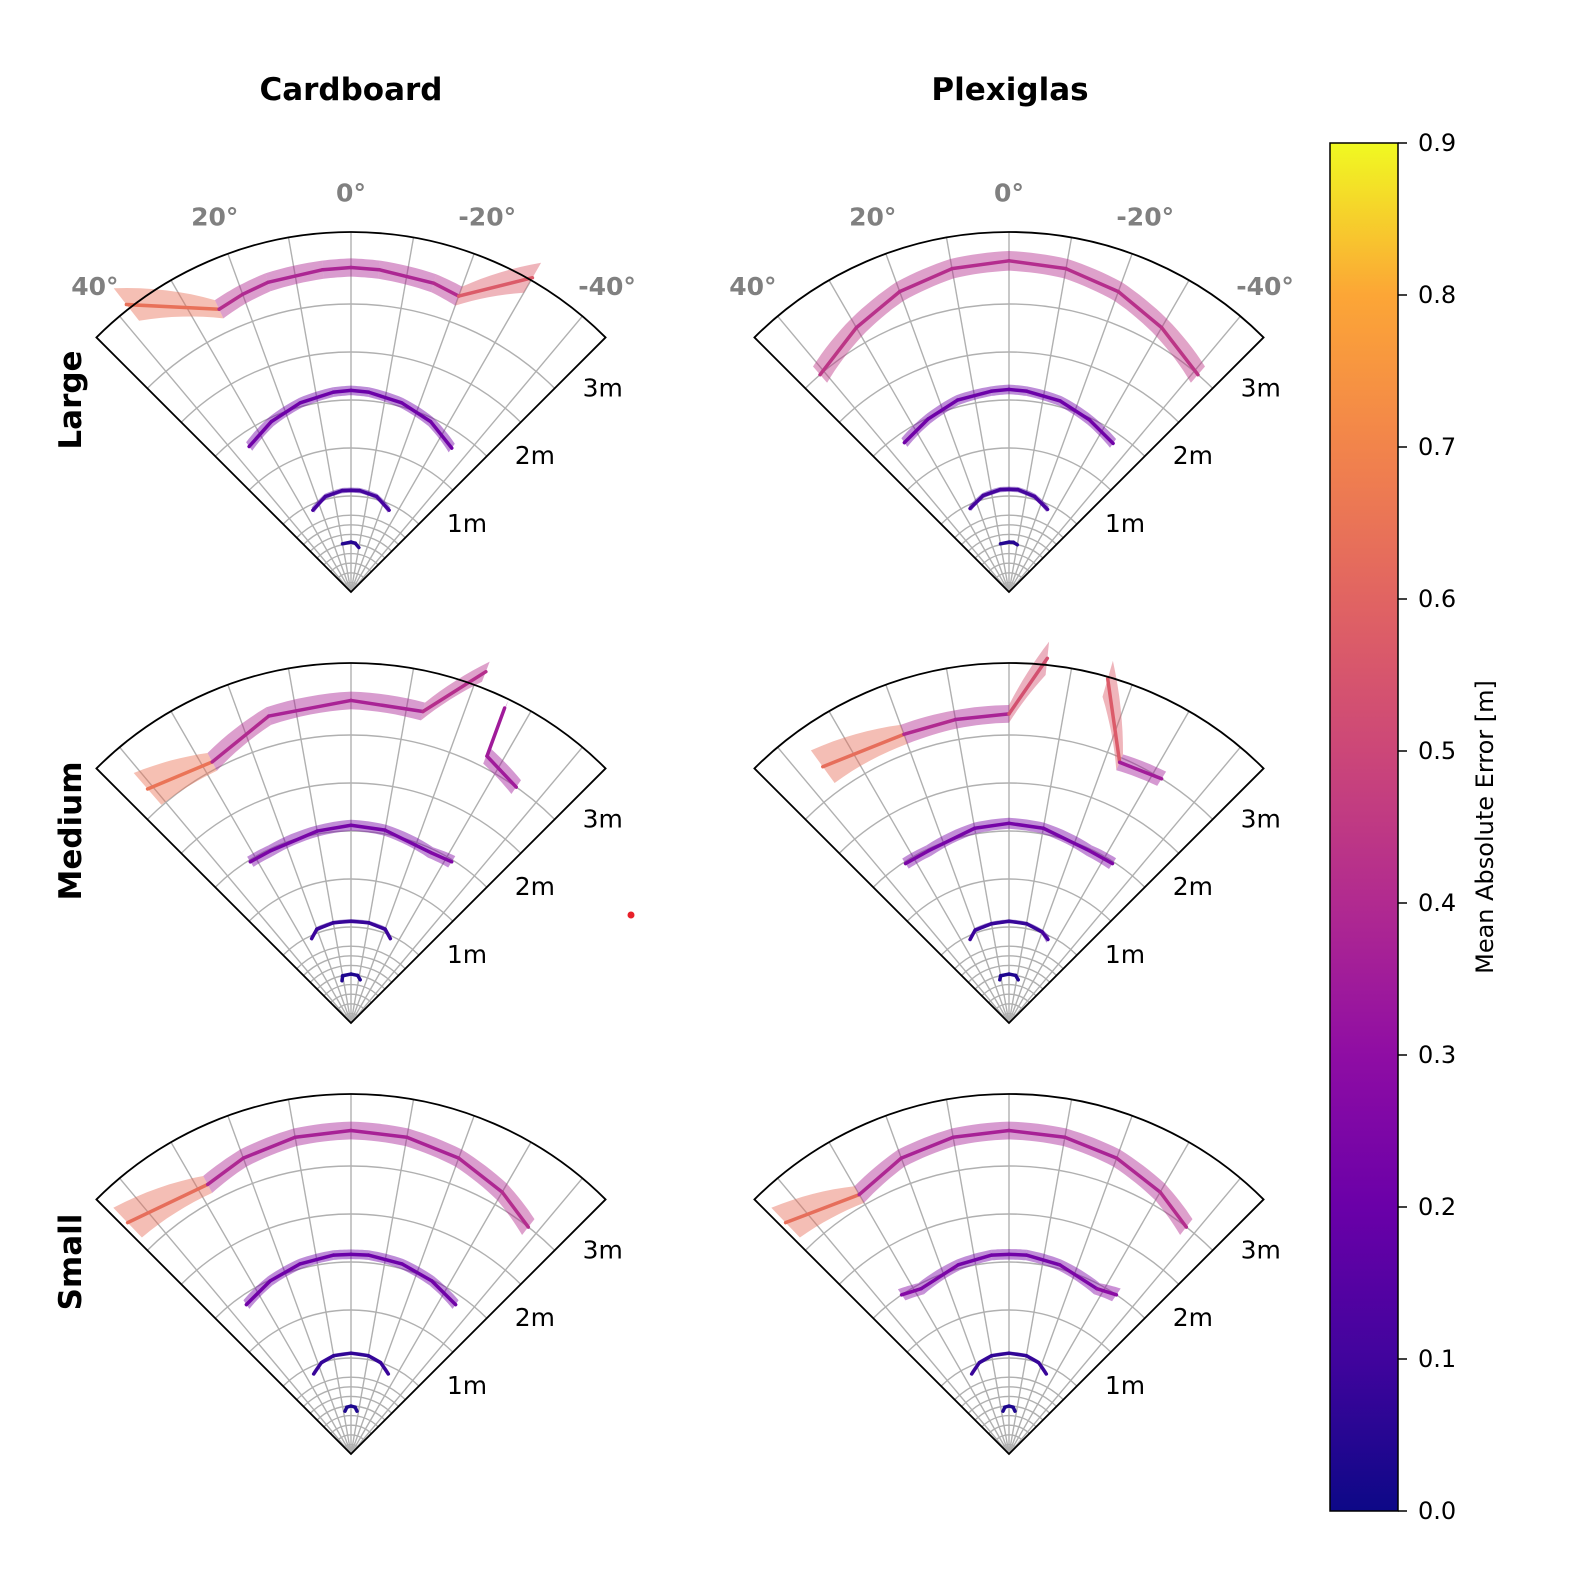 The width and height of the screenshot is (1570, 1588). What do you see at coordinates (1427, 827) in the screenshot?
I see `colorbar-ticks: 0.0 0.1 0.2 0.3 0.4 0.5 0.6 0.7 0.8 0.9` at bounding box center [1427, 827].